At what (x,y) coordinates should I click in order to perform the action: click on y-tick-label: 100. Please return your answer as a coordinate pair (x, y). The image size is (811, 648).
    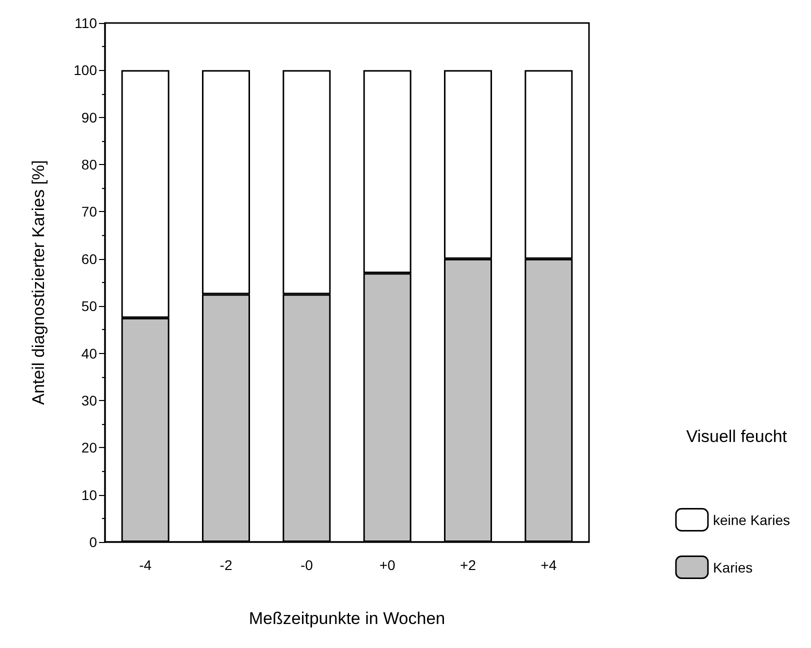
    Looking at the image, I should click on (86, 70).